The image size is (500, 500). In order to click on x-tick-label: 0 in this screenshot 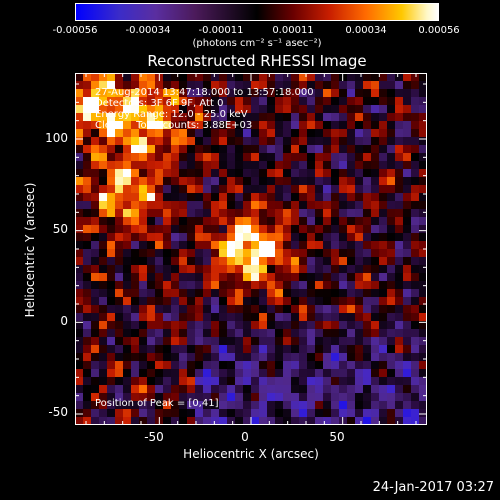, I will do `click(245, 437)`.